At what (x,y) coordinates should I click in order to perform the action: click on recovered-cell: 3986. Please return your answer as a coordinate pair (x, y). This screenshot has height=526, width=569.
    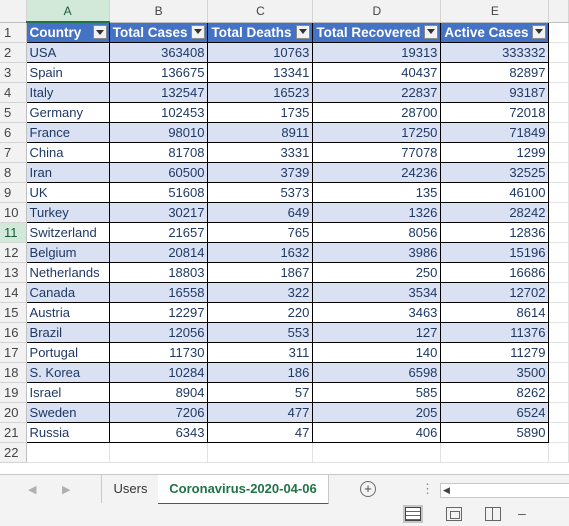
    Looking at the image, I should click on (377, 252).